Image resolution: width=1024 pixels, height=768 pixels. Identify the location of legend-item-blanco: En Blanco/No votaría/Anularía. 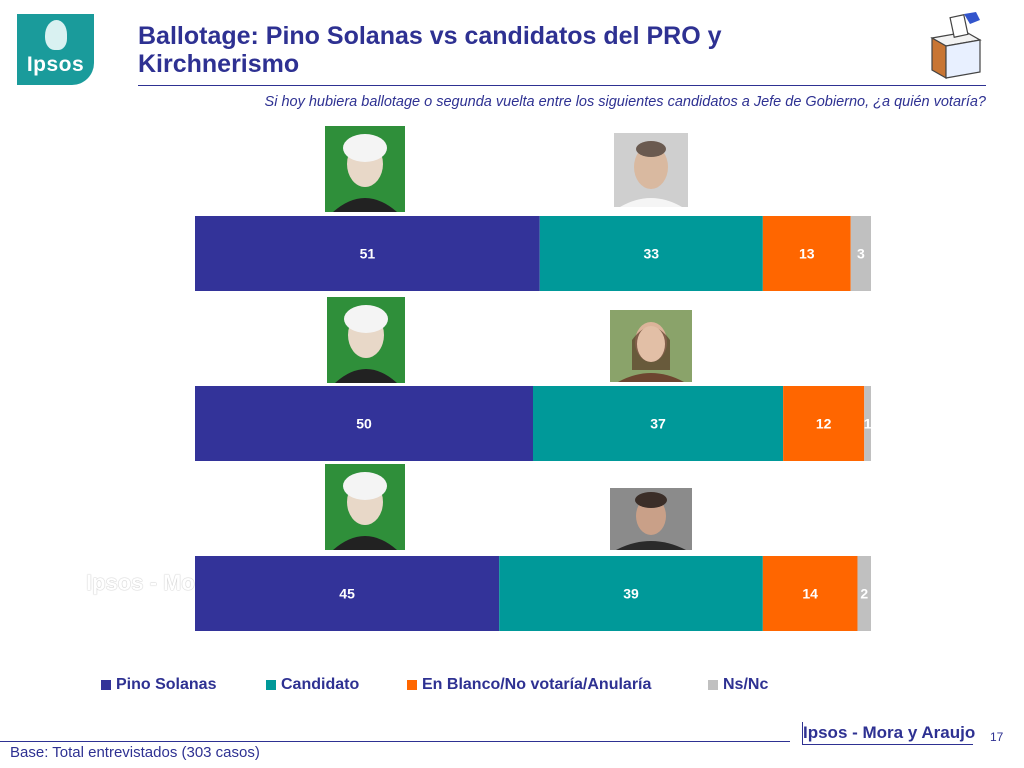
(529, 685).